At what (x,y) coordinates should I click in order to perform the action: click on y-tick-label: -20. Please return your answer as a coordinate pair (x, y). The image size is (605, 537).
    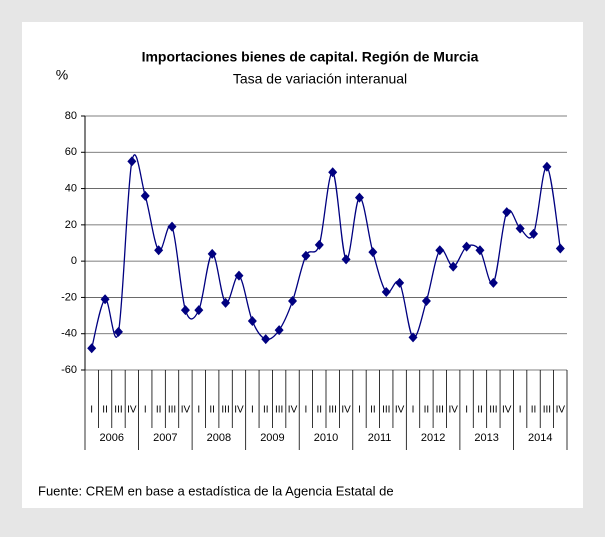
    Looking at the image, I should click on (69, 297).